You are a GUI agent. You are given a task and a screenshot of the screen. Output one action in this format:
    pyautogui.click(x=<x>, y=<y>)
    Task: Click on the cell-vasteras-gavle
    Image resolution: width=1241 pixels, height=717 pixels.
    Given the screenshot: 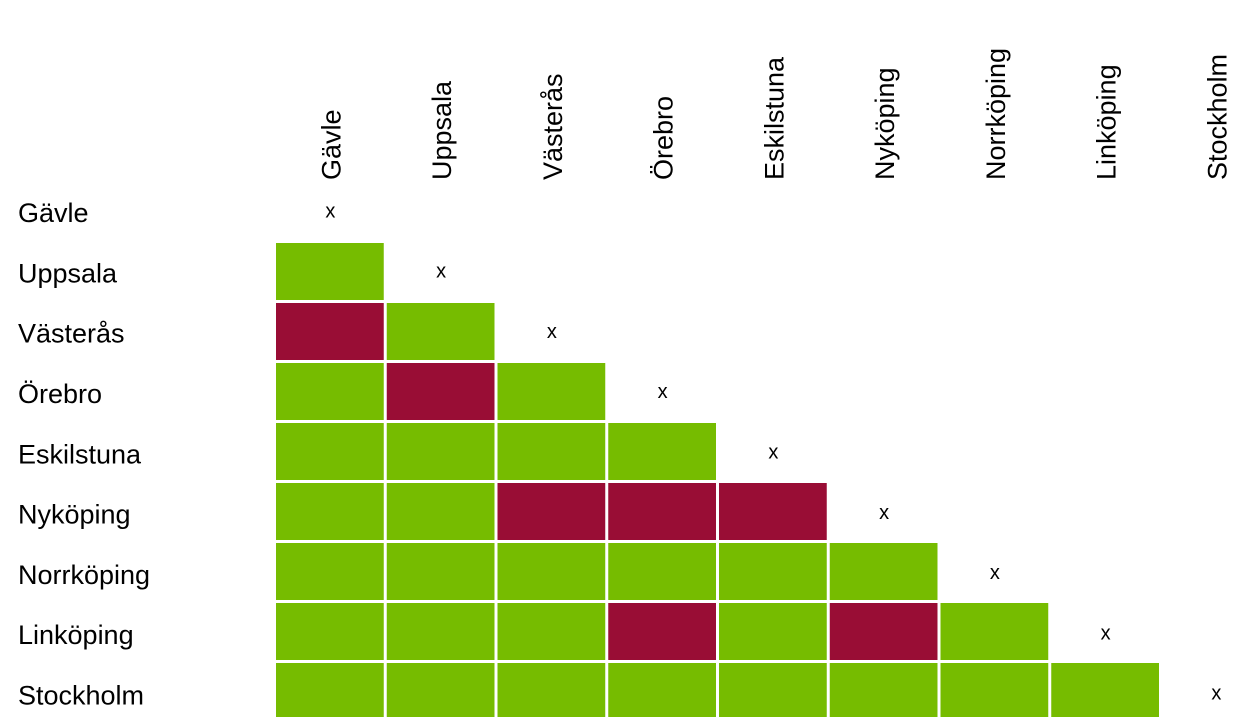 What is the action you would take?
    pyautogui.click(x=330, y=331)
    